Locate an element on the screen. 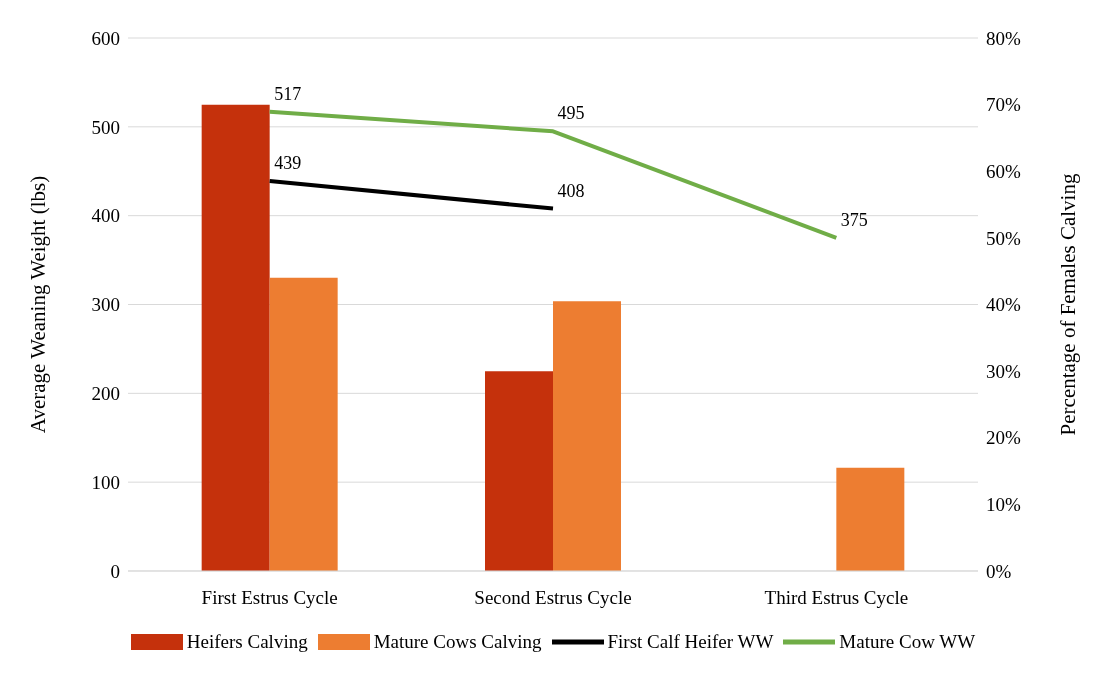 The image size is (1111, 675). y2-tick-label: 30% is located at coordinates (1003, 371).